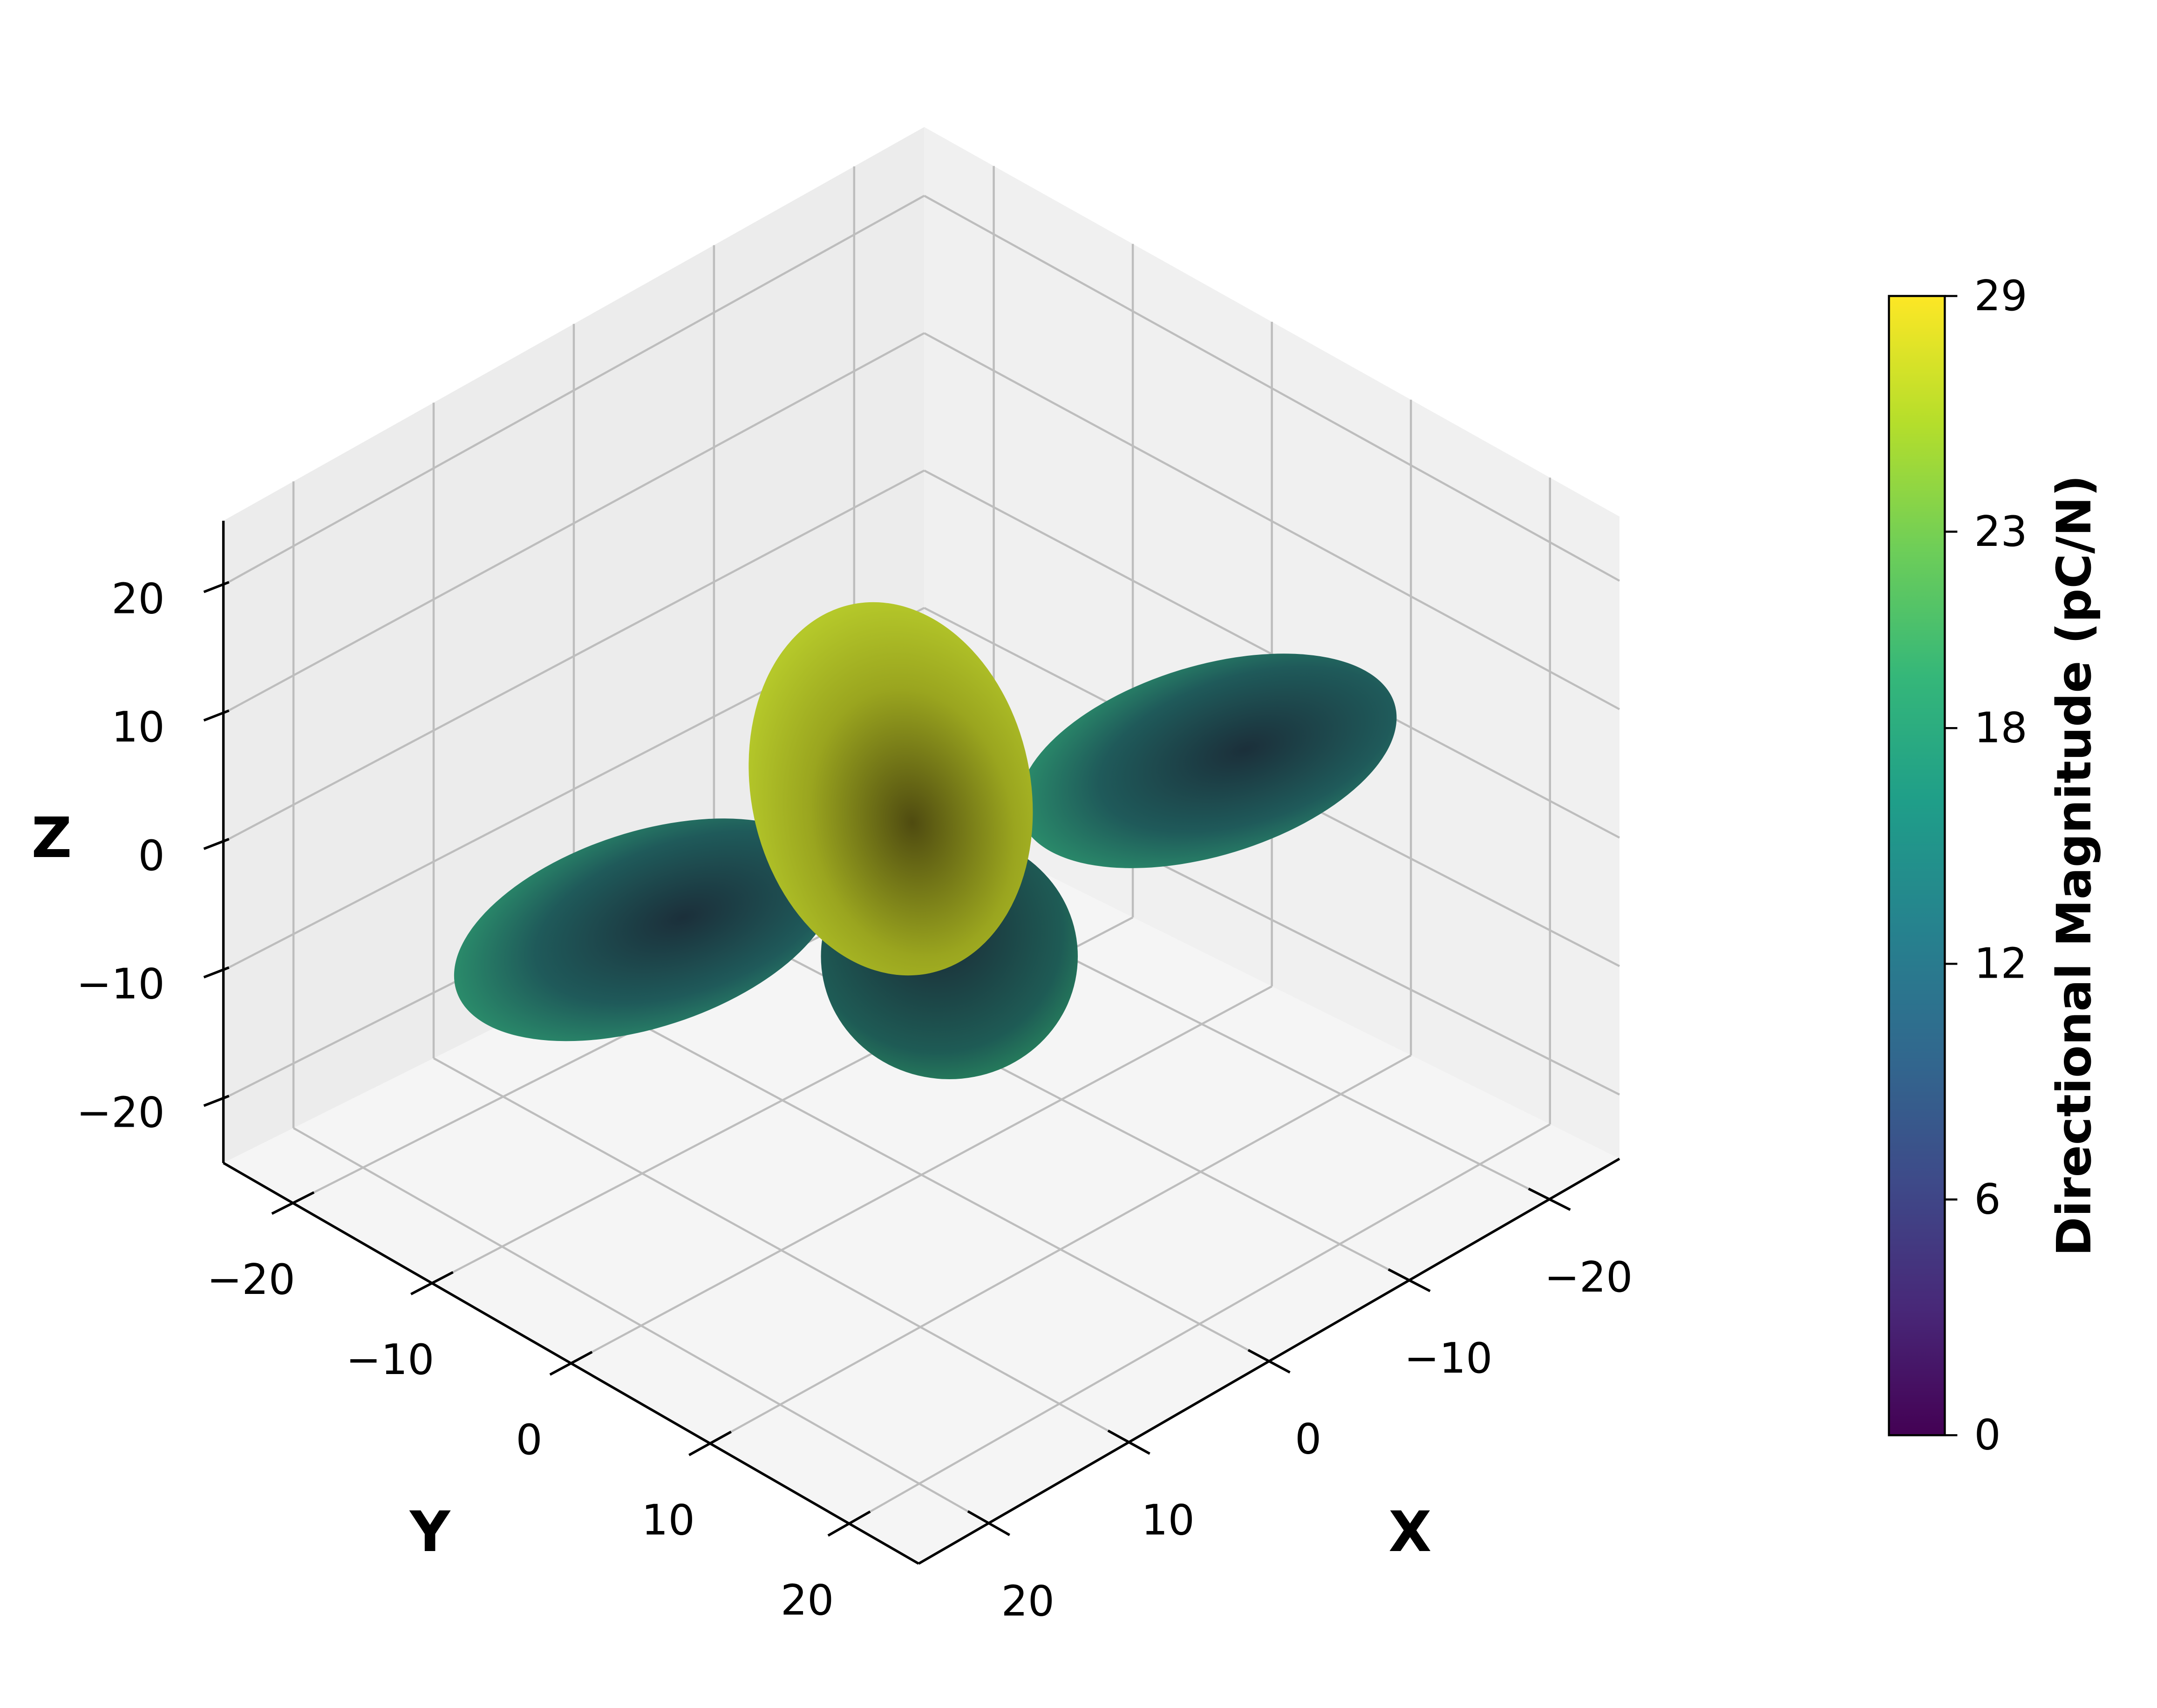 The width and height of the screenshot is (2157, 1708). I want to click on y-tick-label: 20, so click(807, 1600).